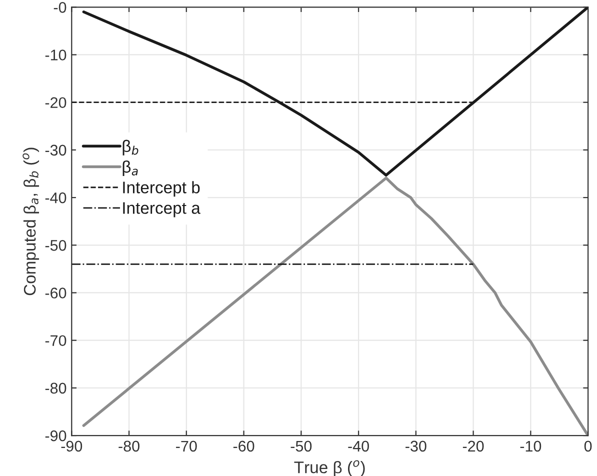 The height and width of the screenshot is (476, 597). What do you see at coordinates (71, 446) in the screenshot?
I see `x-tick-label: -90` at bounding box center [71, 446].